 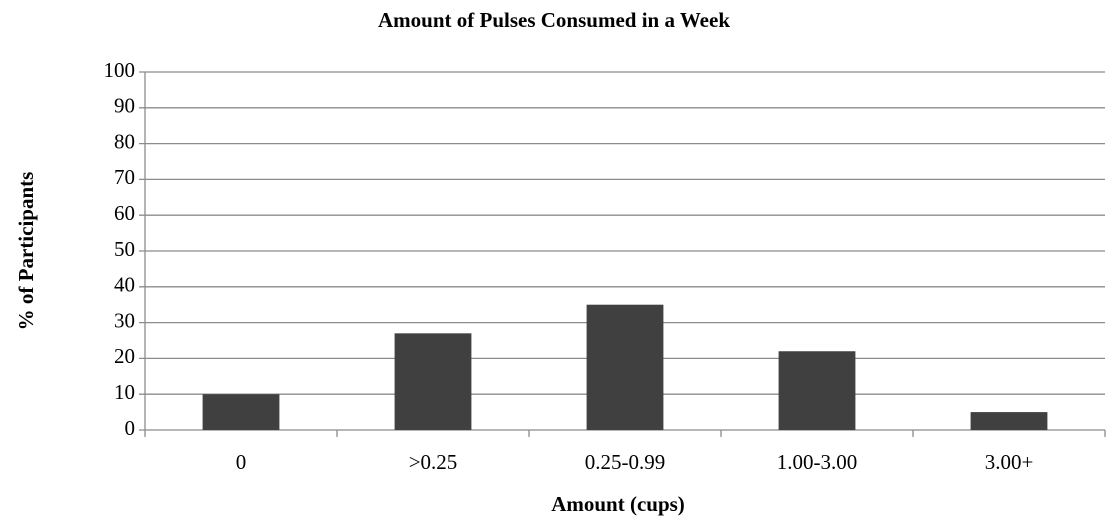 What do you see at coordinates (124, 392) in the screenshot?
I see `y-tick-label: 10` at bounding box center [124, 392].